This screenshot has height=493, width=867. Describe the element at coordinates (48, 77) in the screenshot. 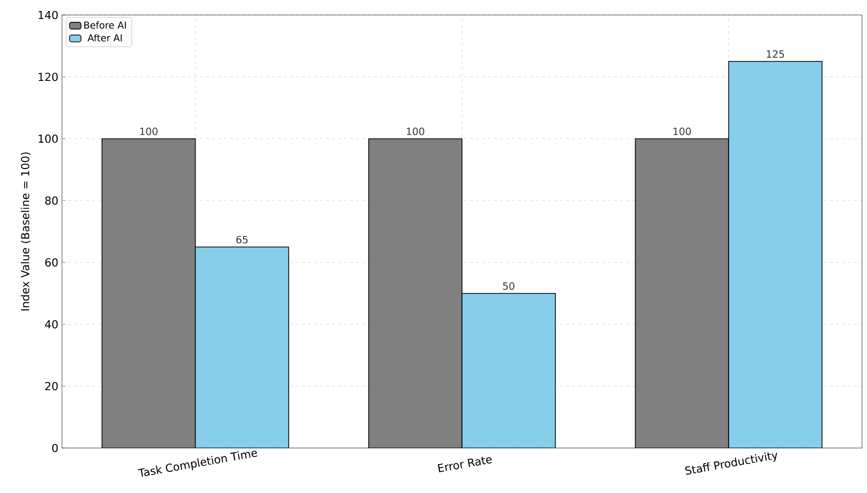

I see `y-tick-label: 120` at that location.